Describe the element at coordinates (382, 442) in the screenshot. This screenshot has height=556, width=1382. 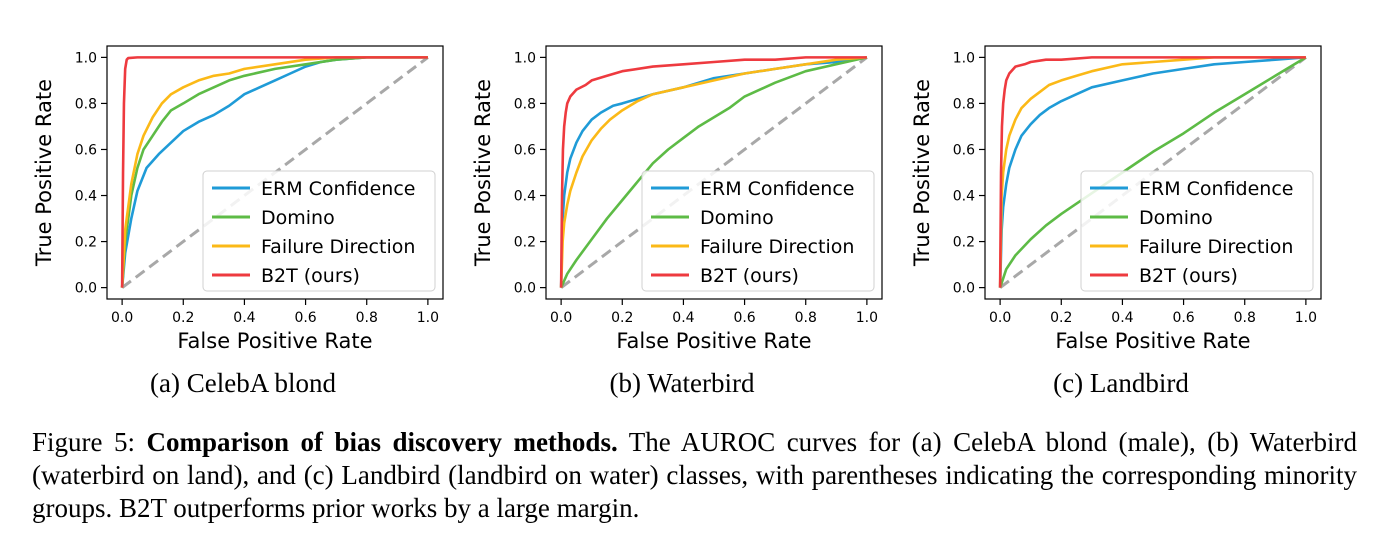
I see `caption-bold: Comparison of bias discovery methods.` at that location.